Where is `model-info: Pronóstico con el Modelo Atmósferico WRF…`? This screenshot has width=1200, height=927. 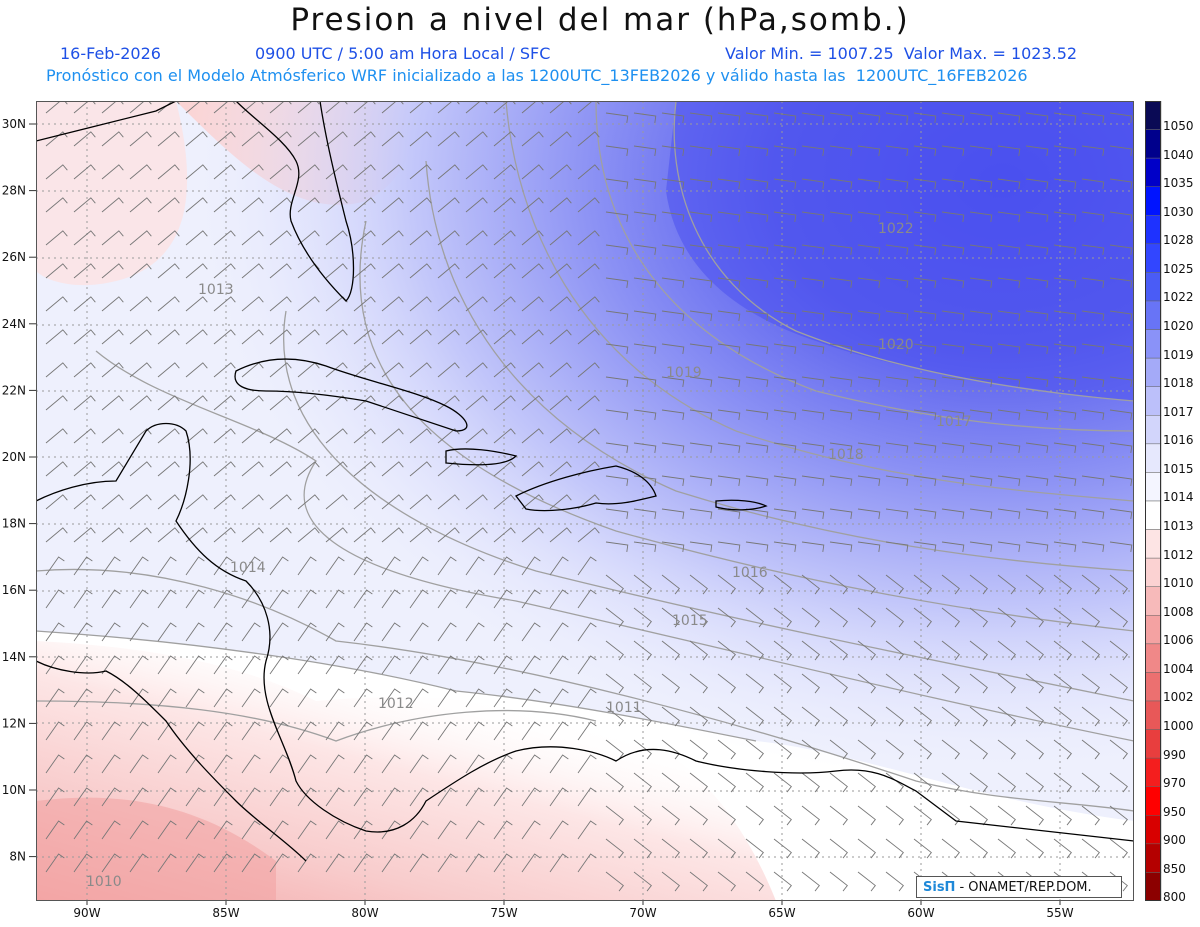 model-info: Pronóstico con el Modelo Atmósferico WRF… is located at coordinates (537, 75).